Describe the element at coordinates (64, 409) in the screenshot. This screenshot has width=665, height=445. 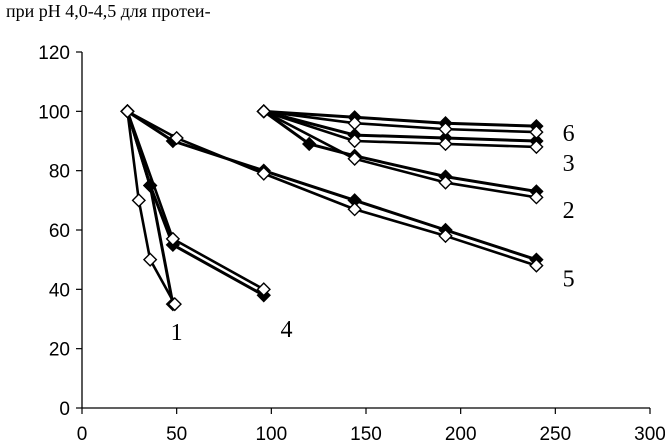
I see `y-tick-label: 0` at that location.